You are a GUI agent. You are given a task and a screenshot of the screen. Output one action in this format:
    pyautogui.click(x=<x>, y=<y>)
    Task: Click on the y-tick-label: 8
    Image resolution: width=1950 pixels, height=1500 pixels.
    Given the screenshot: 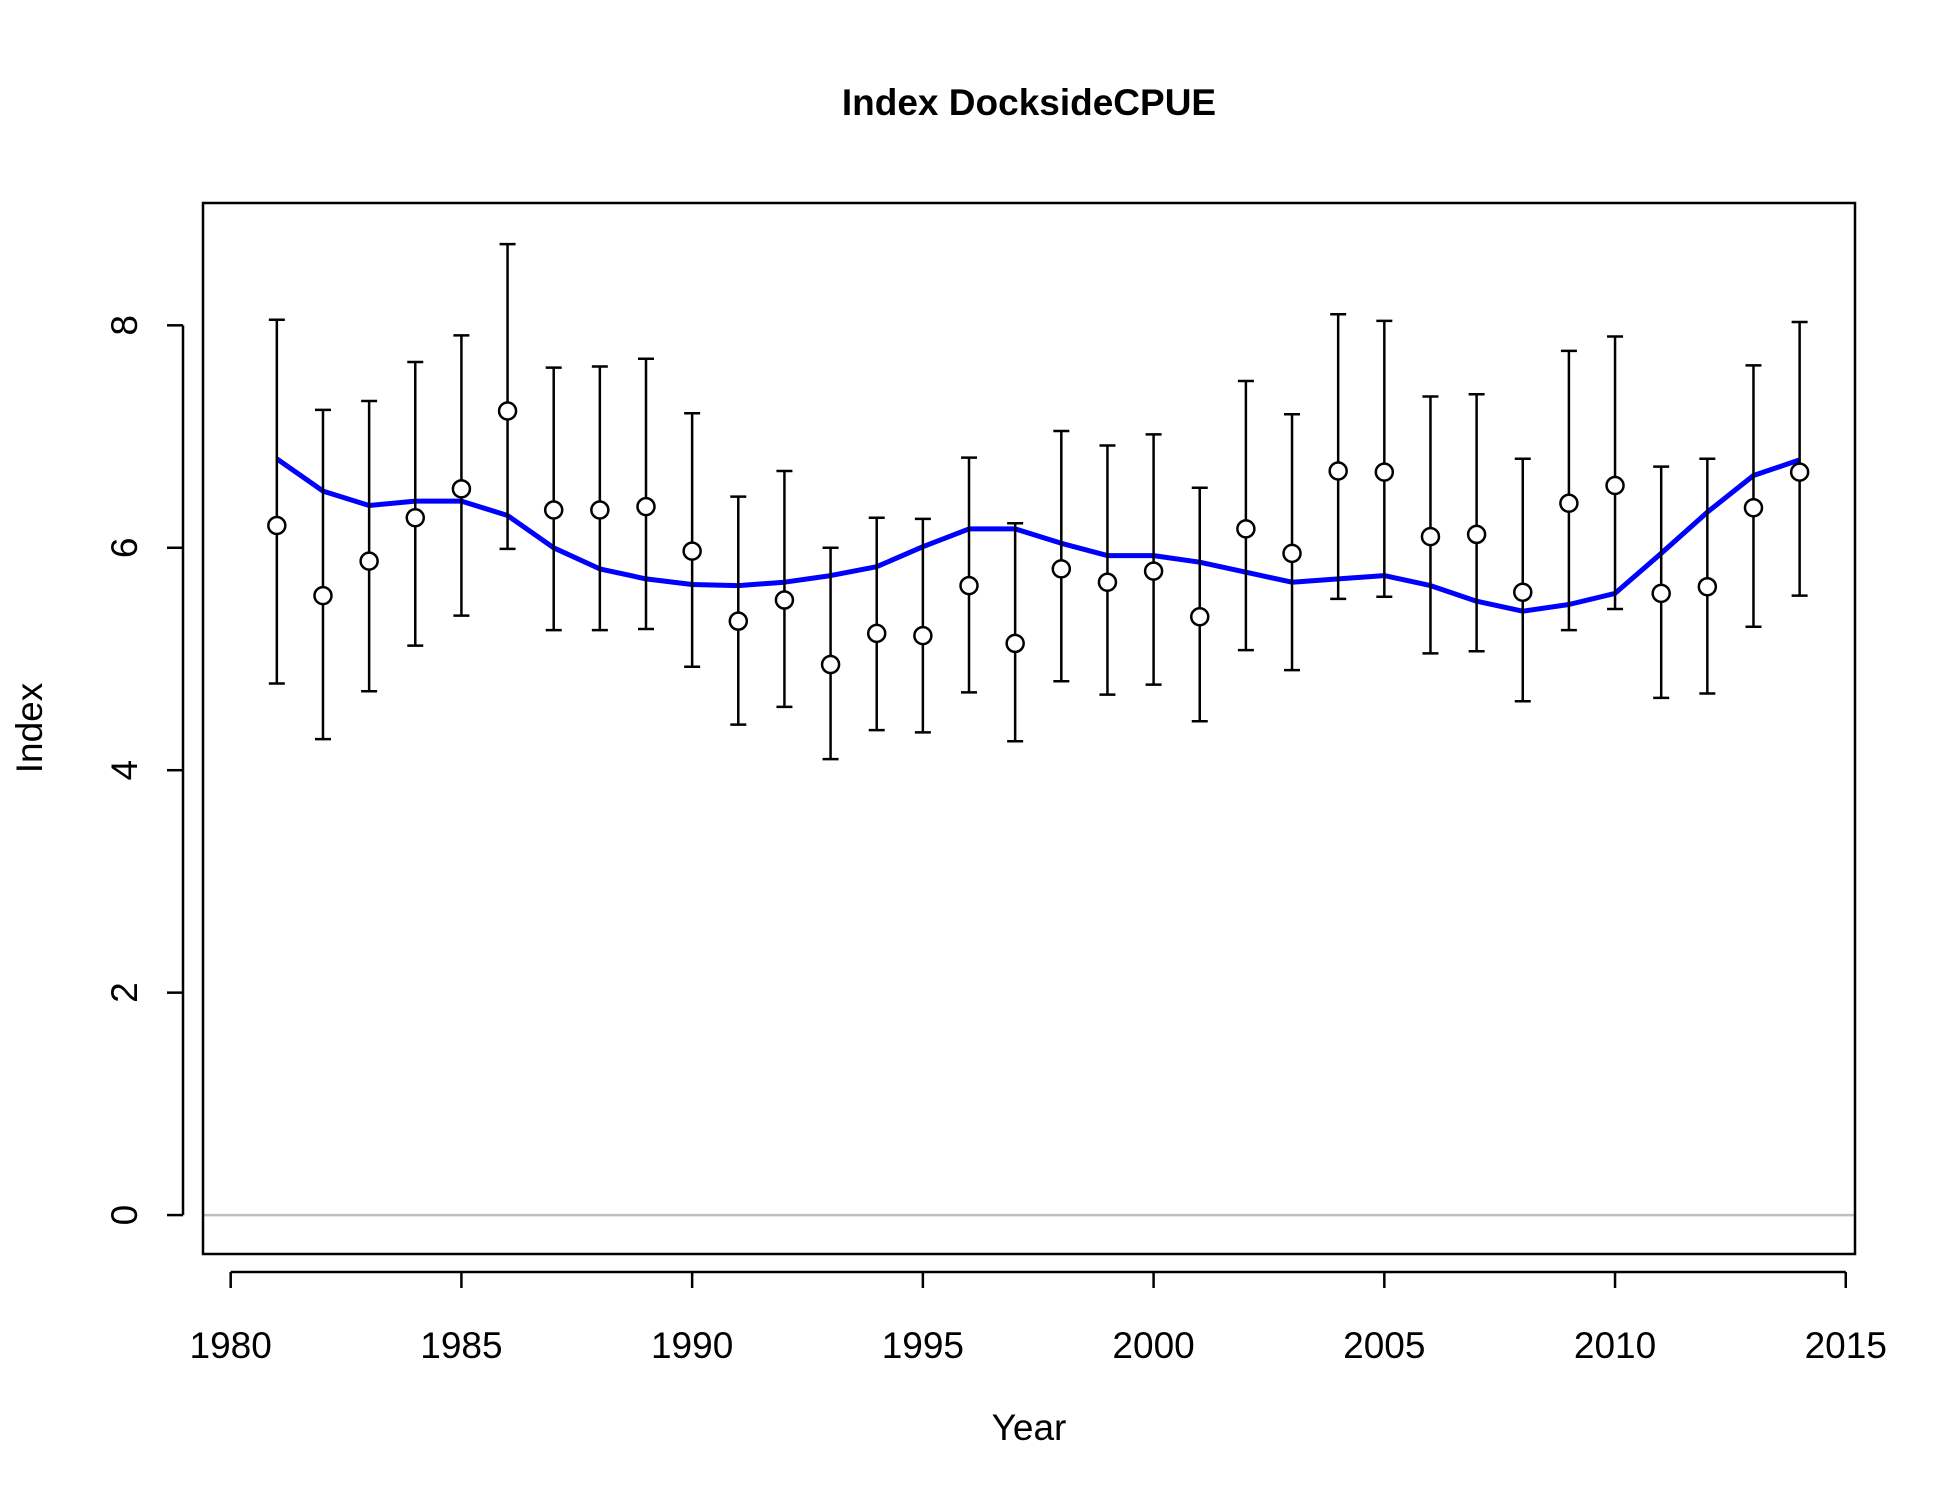 What is the action you would take?
    pyautogui.click(x=124, y=325)
    